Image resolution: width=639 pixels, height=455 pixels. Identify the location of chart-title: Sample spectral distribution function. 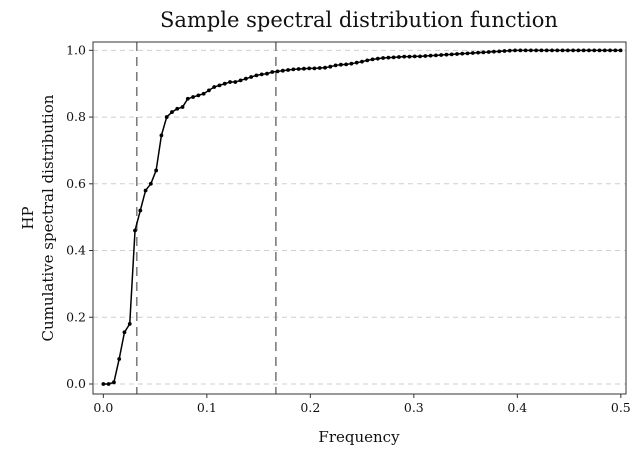
(359, 20).